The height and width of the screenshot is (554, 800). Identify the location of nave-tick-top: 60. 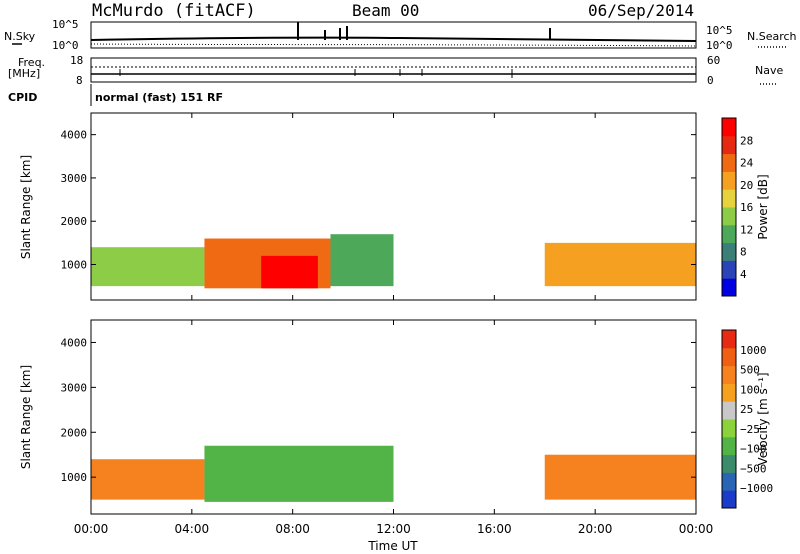
(713, 60).